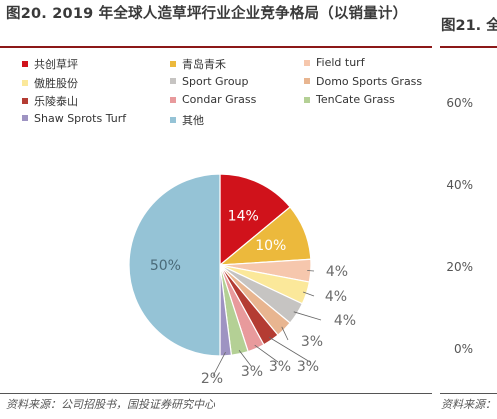 The width and height of the screenshot is (497, 419). Describe the element at coordinates (212, 379) in the screenshot. I see `pie-slice-label: 2%` at that location.